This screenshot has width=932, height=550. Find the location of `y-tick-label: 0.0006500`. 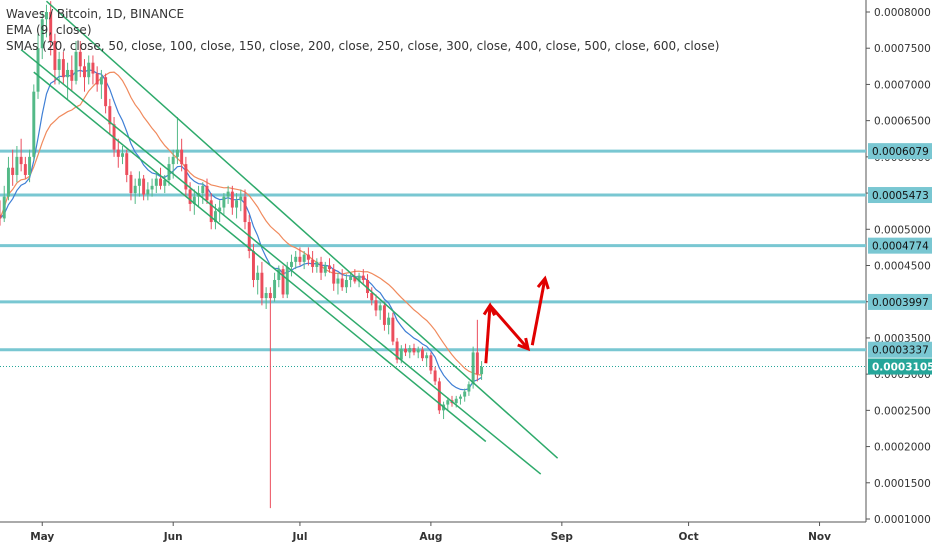

y-tick-label: 0.0006500 is located at coordinates (902, 122).